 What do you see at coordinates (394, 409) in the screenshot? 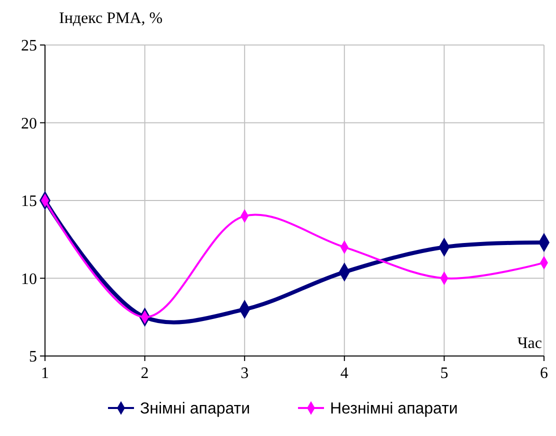
I see `legend-label: Незнімні апарати` at bounding box center [394, 409].